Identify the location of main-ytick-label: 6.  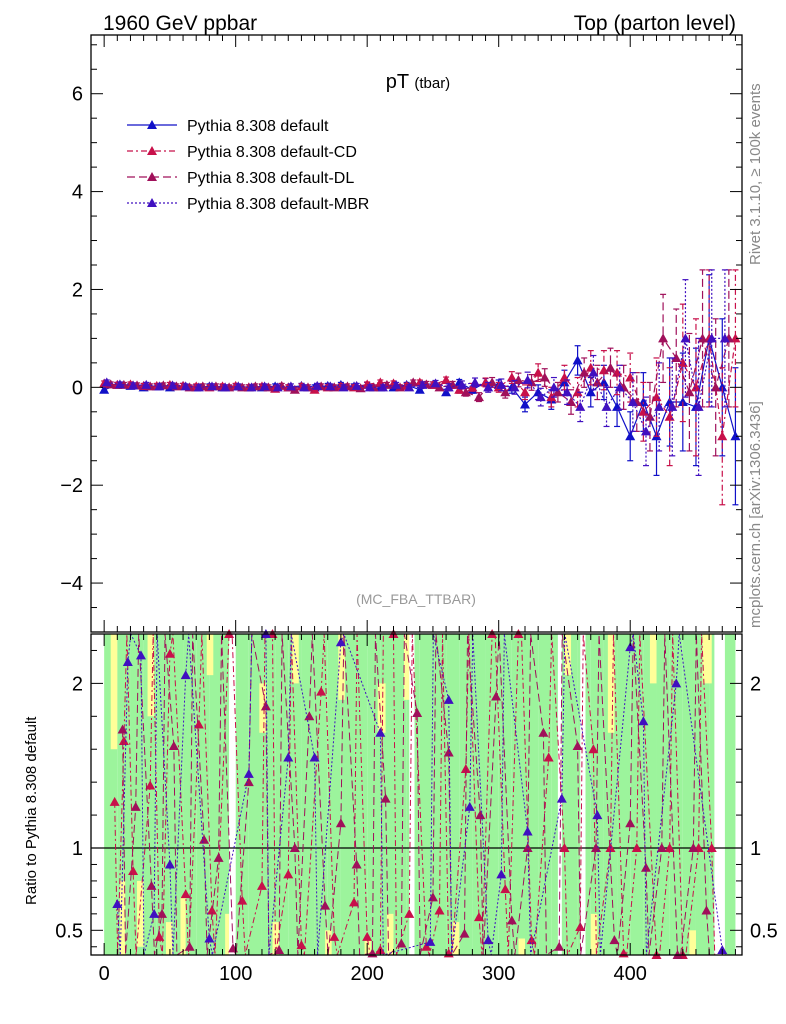
(77, 95).